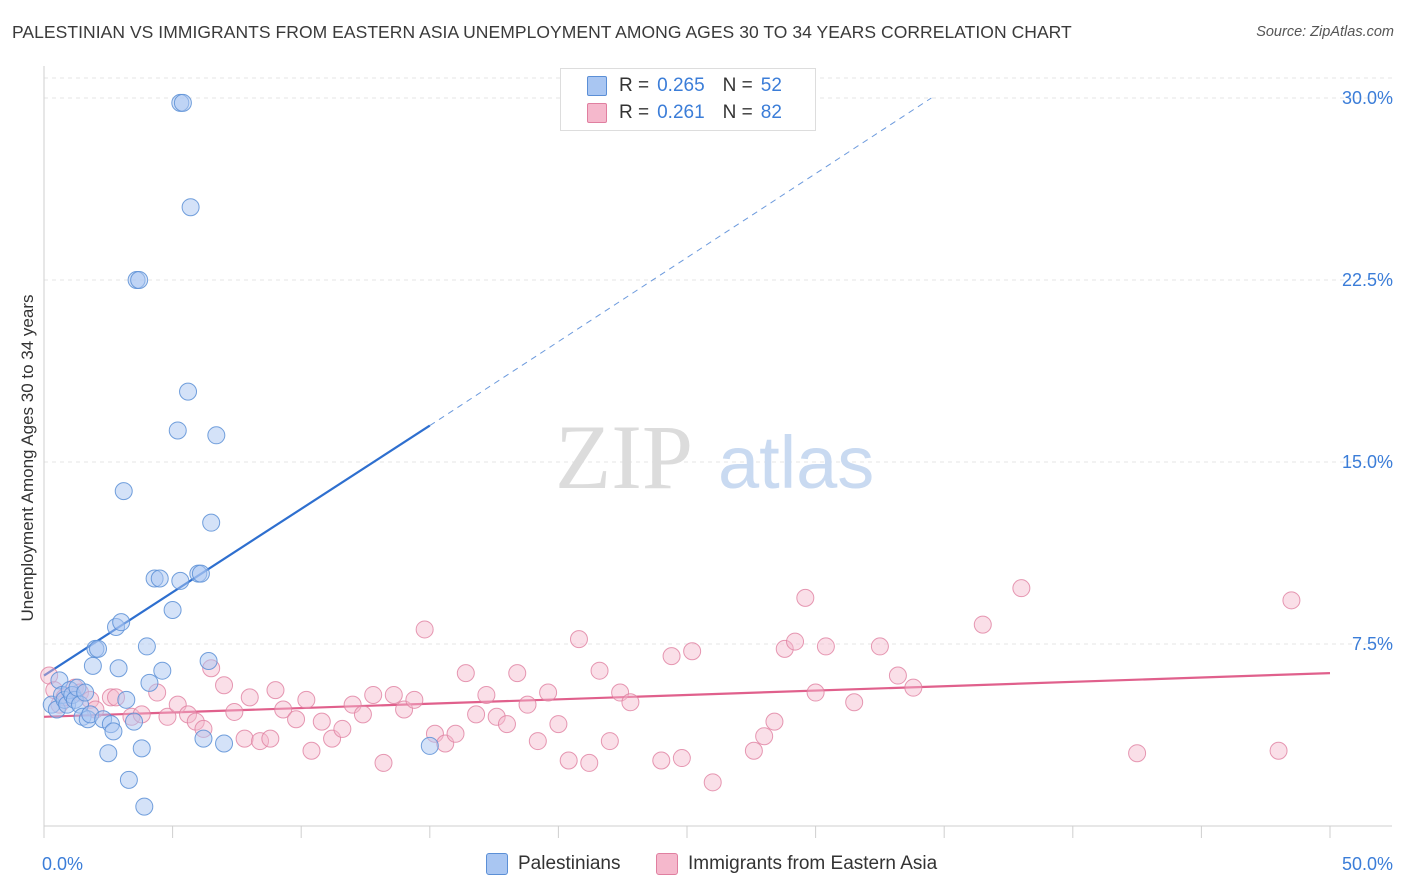 This screenshot has width=1406, height=892. I want to click on bottom-legend-immigrants: Immigrants from Eastern Asia, so click(796, 864).